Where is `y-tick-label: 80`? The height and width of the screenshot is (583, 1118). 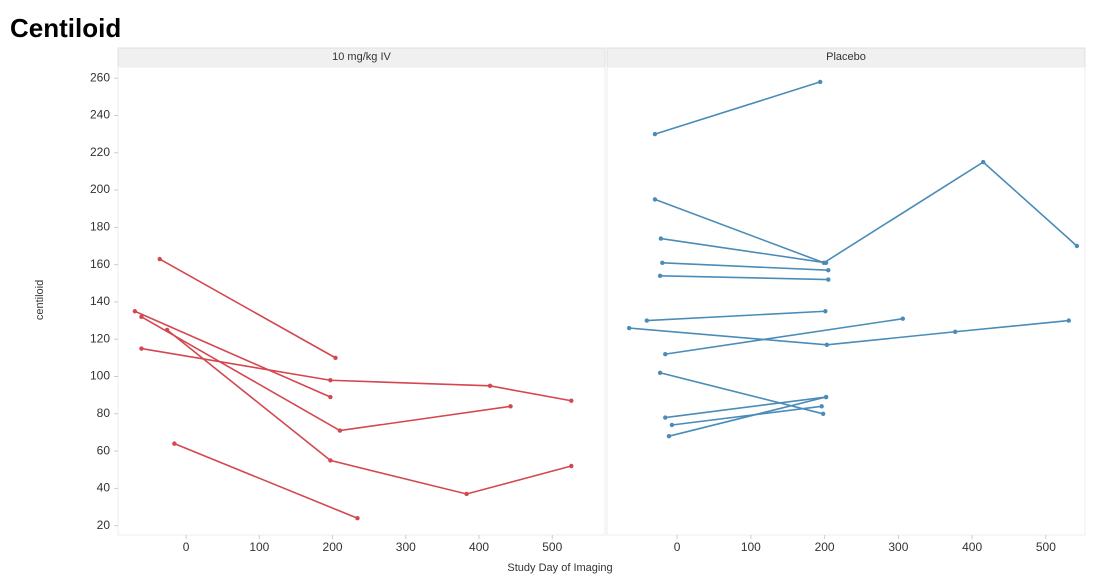 y-tick-label: 80 is located at coordinates (104, 413).